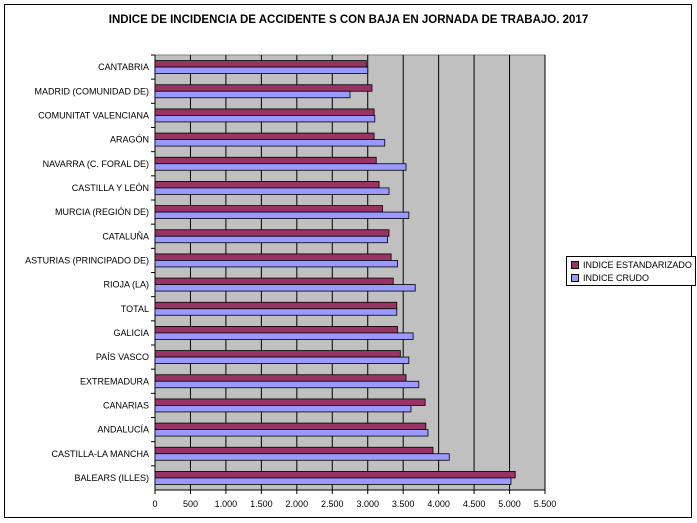  I want to click on legend-swatch-estandarizado, so click(575, 265).